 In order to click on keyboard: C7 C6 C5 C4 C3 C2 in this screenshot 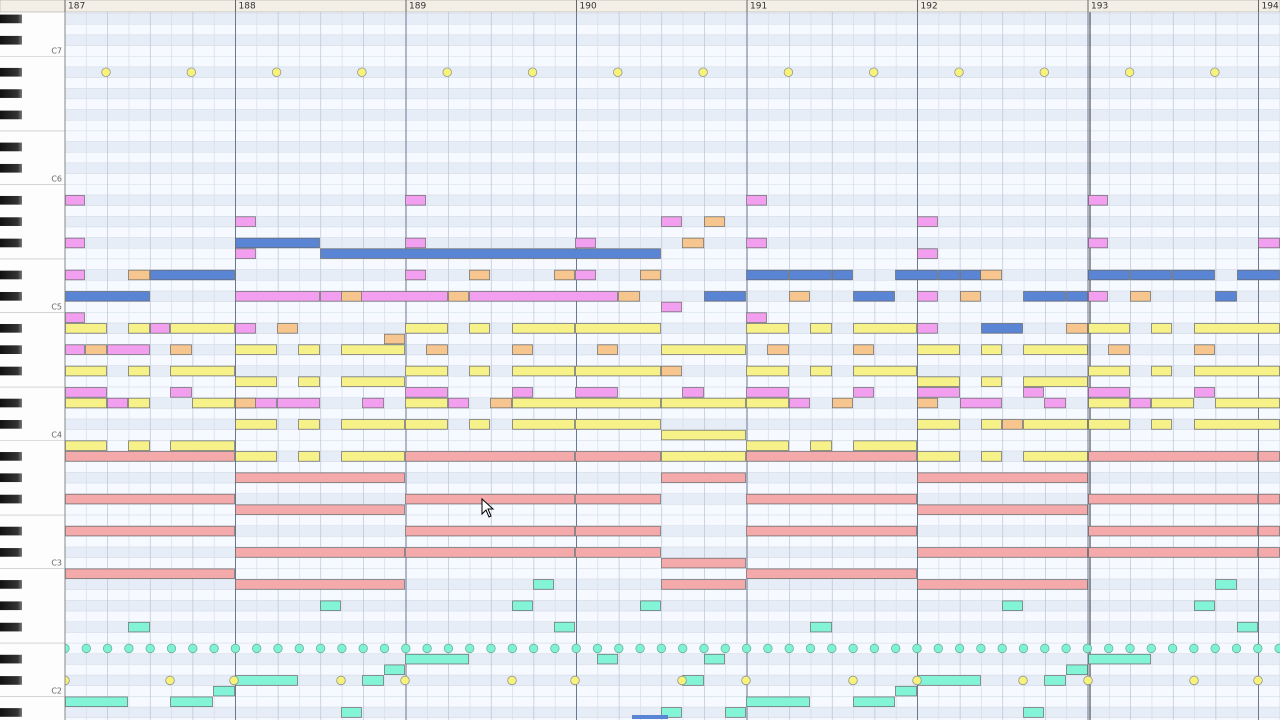, I will do `click(33, 360)`.